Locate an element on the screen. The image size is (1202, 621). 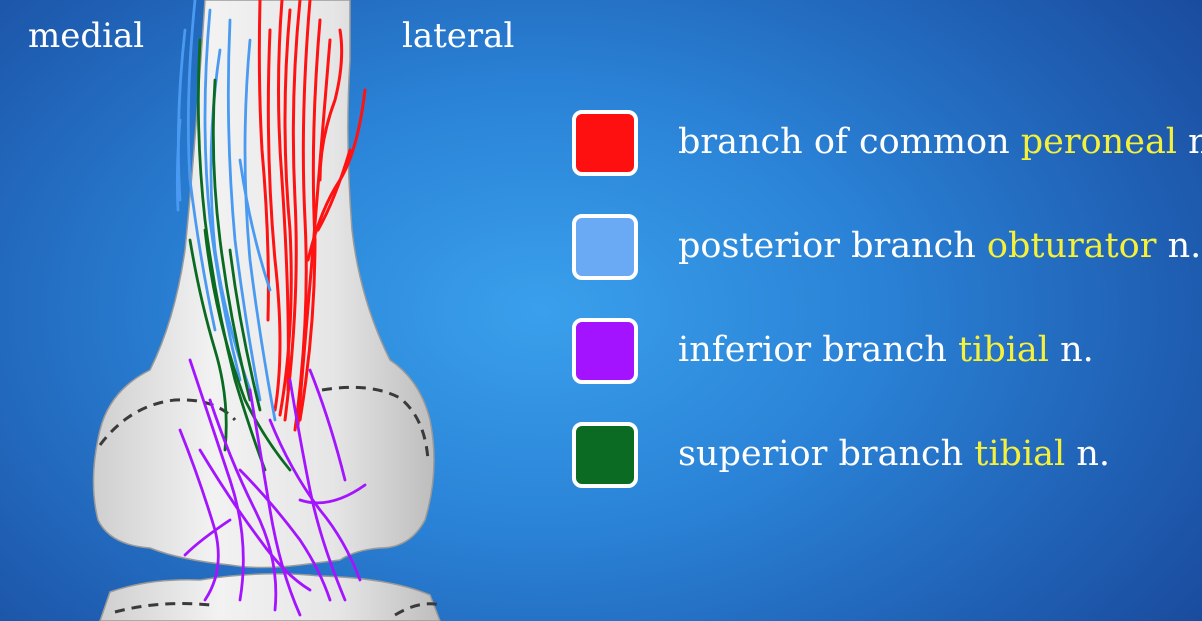
legend-label: superior branch tibial n. is located at coordinates (894, 454).